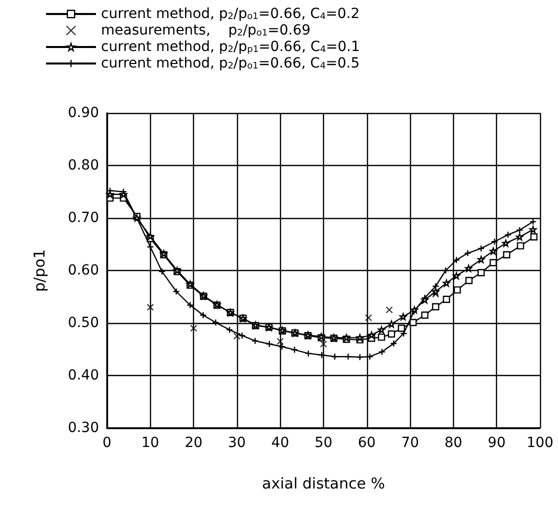 This screenshot has height=511, width=558. Describe the element at coordinates (280, 443) in the screenshot. I see `x-tick-label: 40` at that location.